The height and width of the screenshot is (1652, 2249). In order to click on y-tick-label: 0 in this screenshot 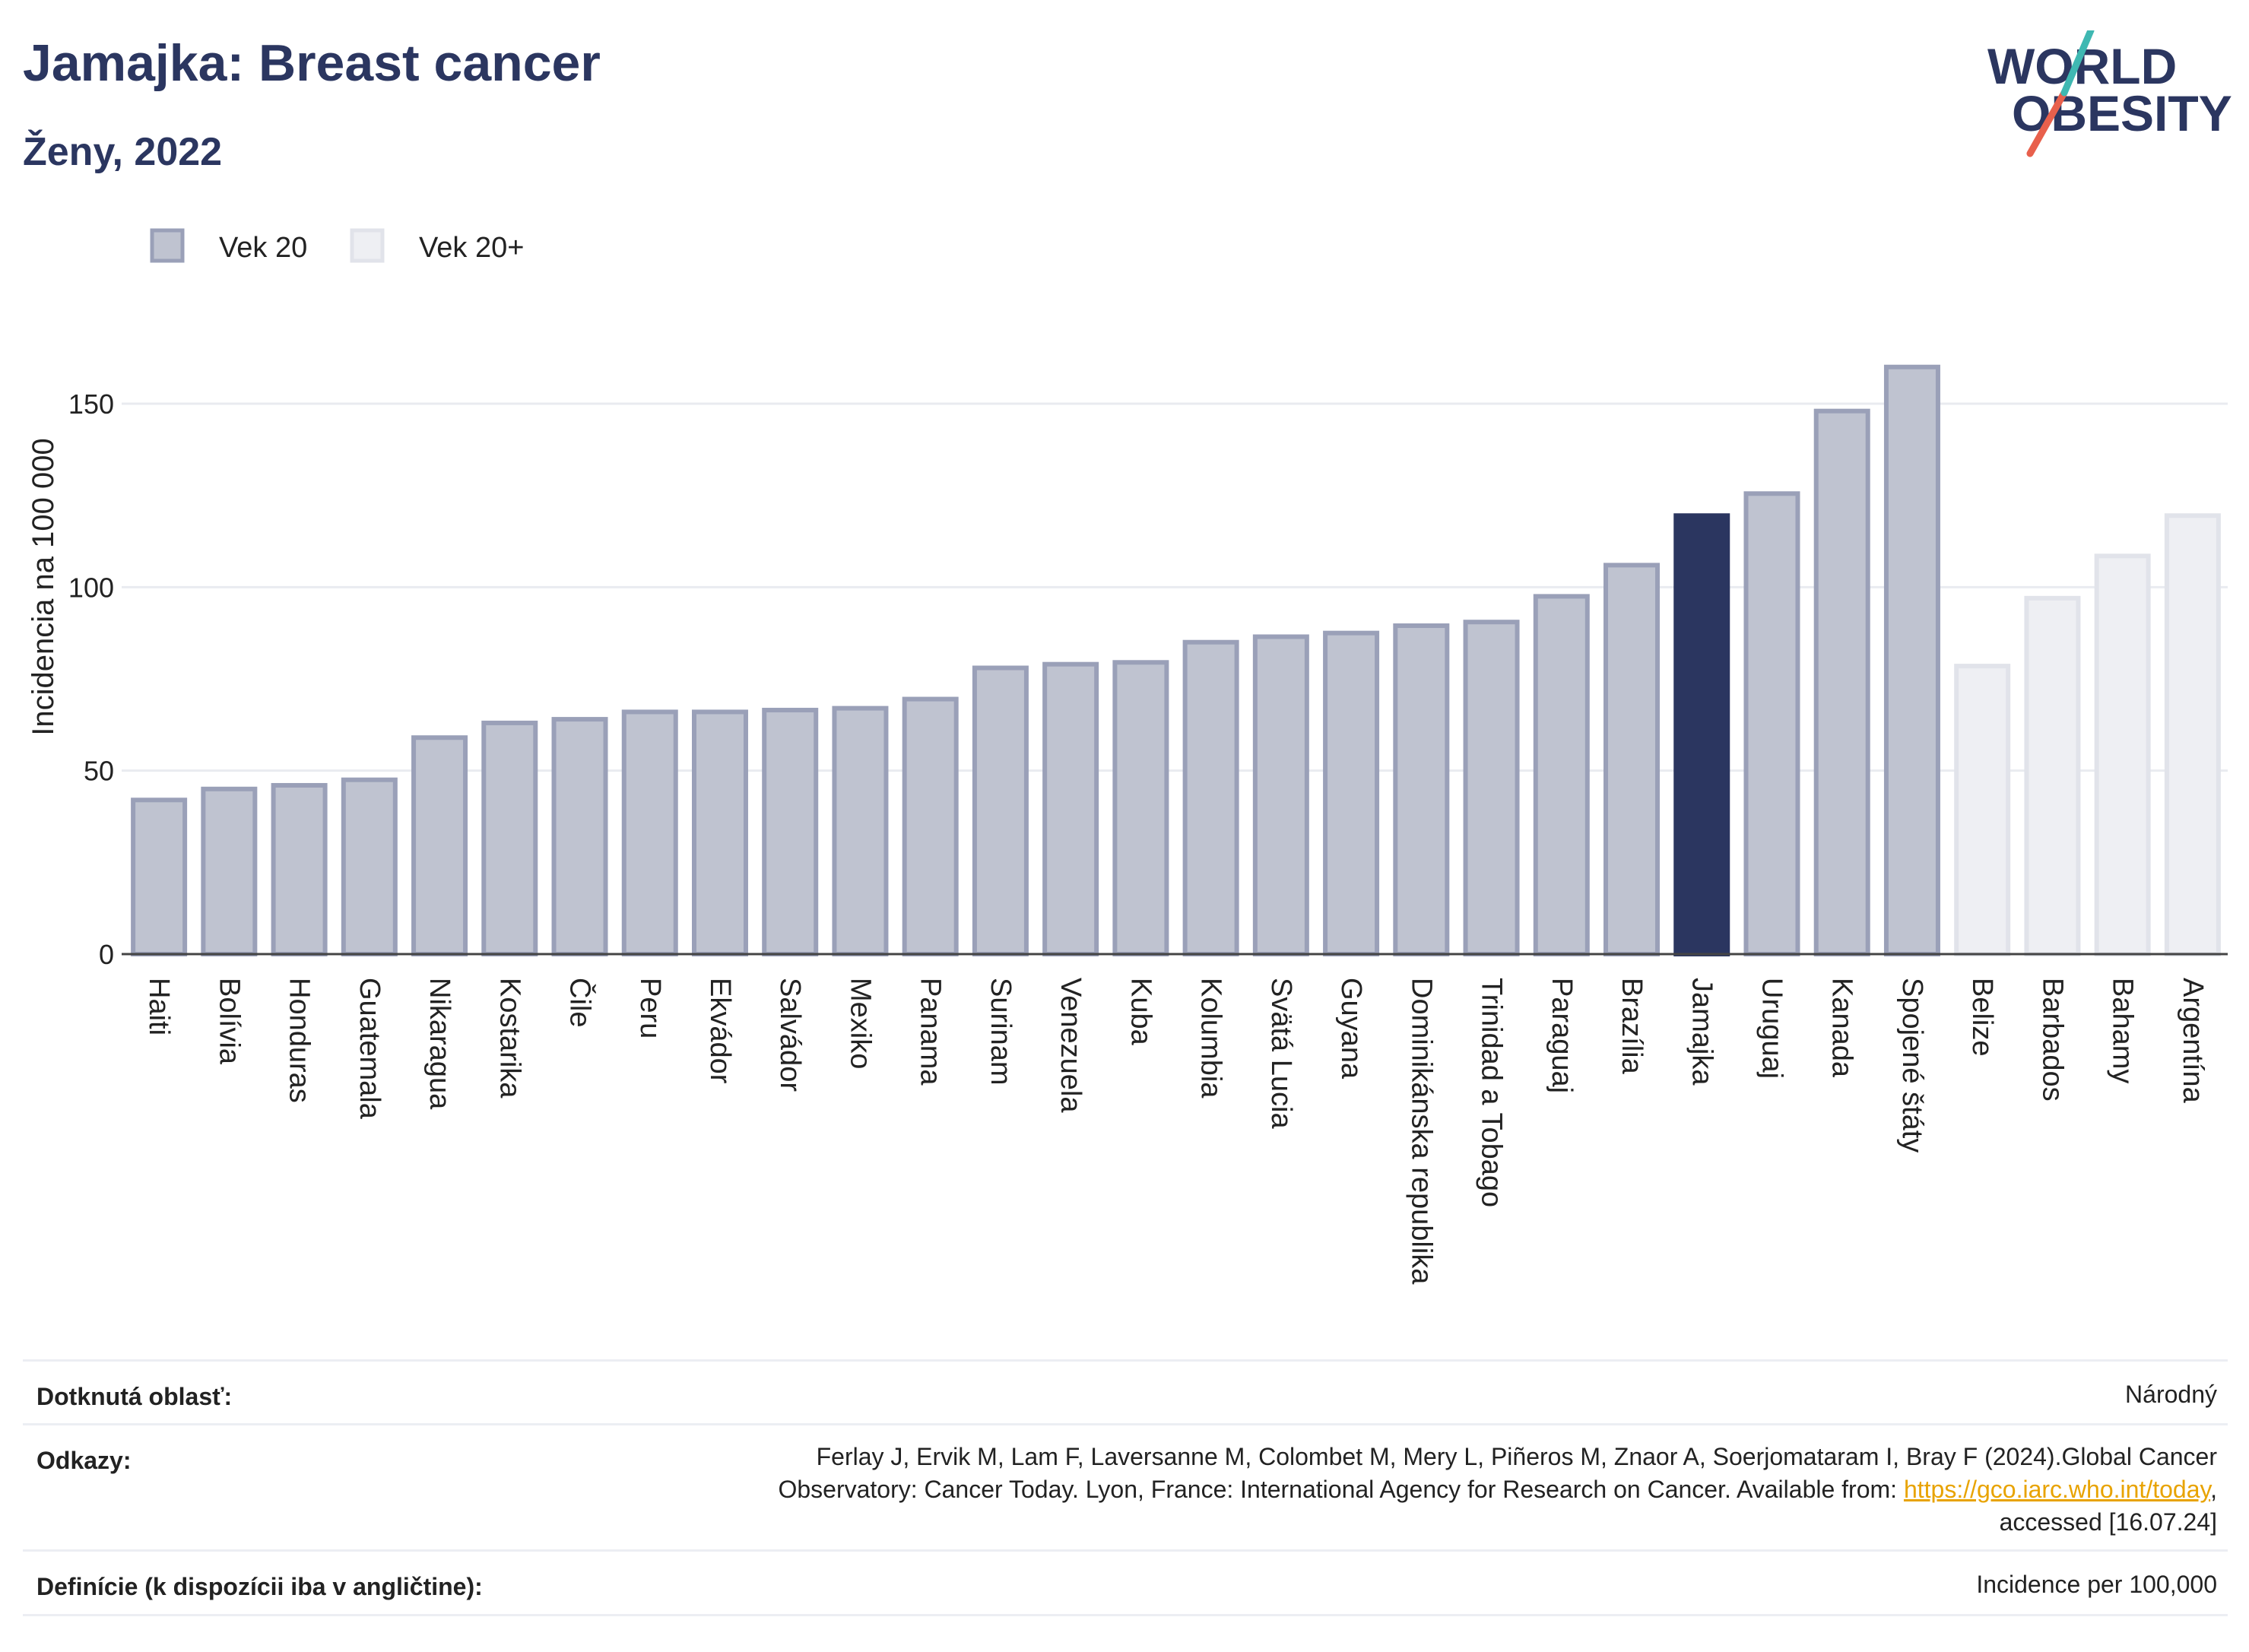, I will do `click(106, 954)`.